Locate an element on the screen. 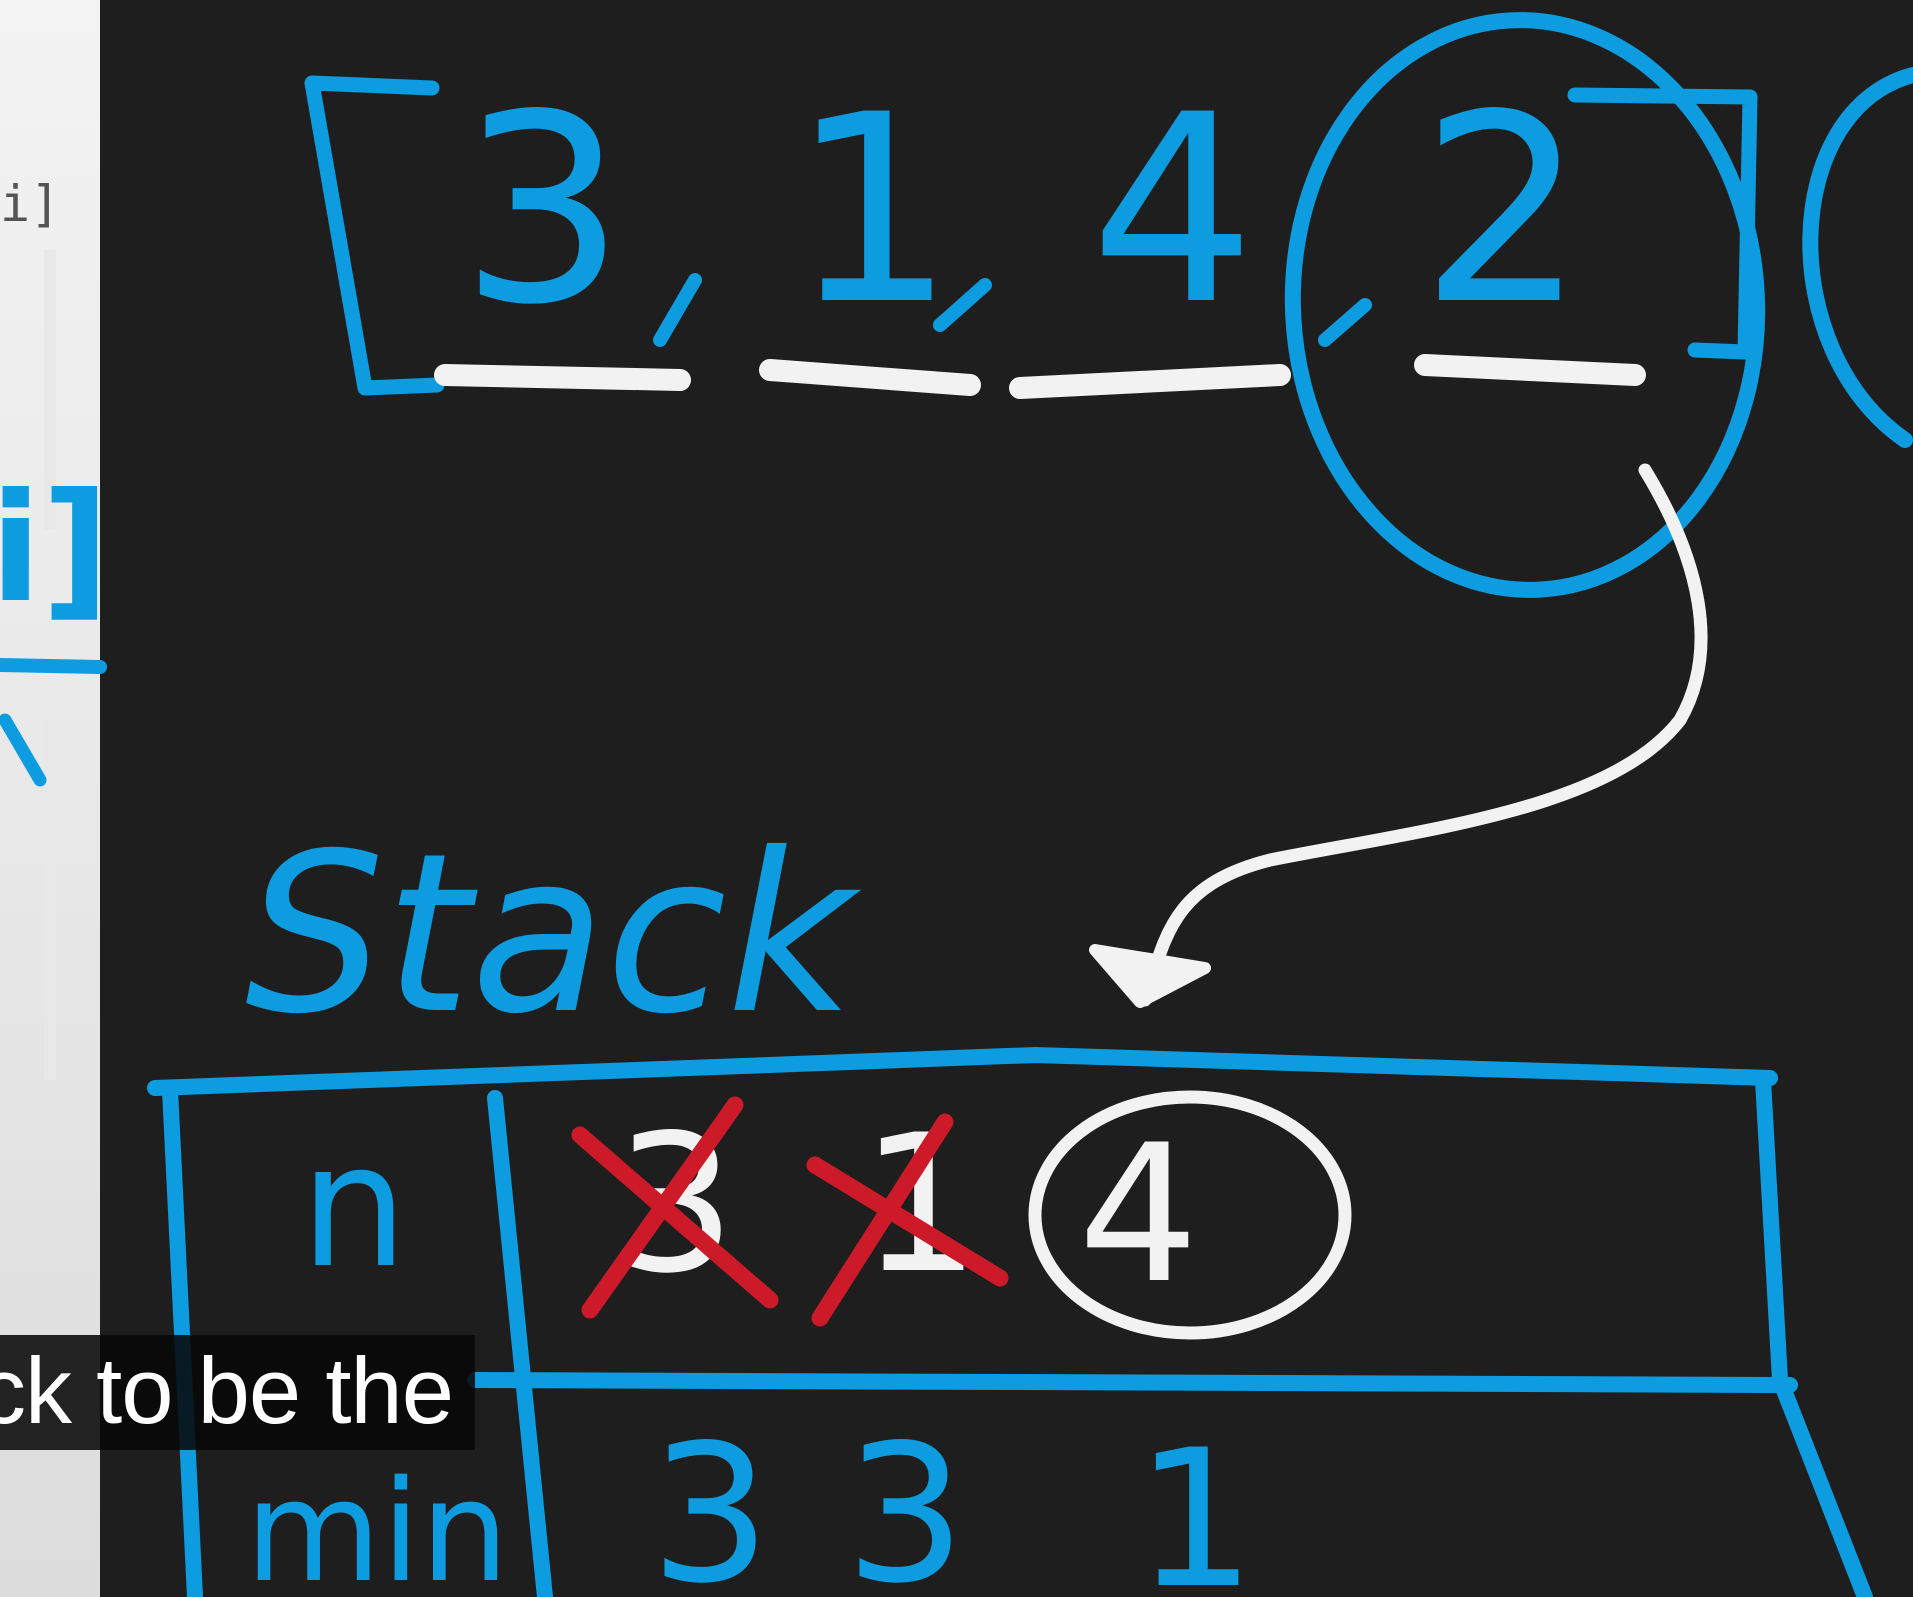 The height and width of the screenshot is (1597, 1913). array-value: 1 is located at coordinates (872, 211).